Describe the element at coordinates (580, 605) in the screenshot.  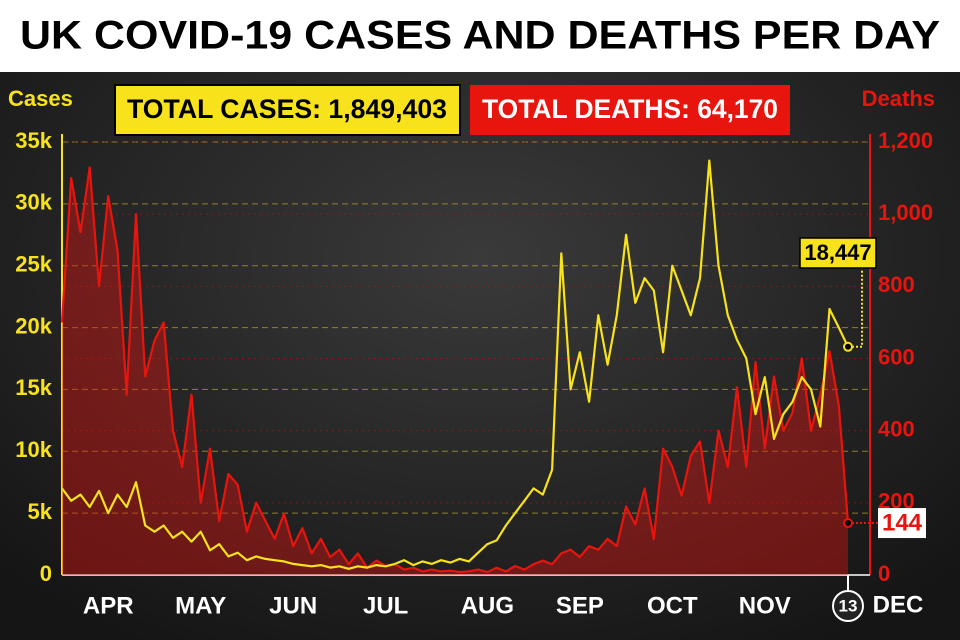
I see `x-tick-label: SEP` at that location.